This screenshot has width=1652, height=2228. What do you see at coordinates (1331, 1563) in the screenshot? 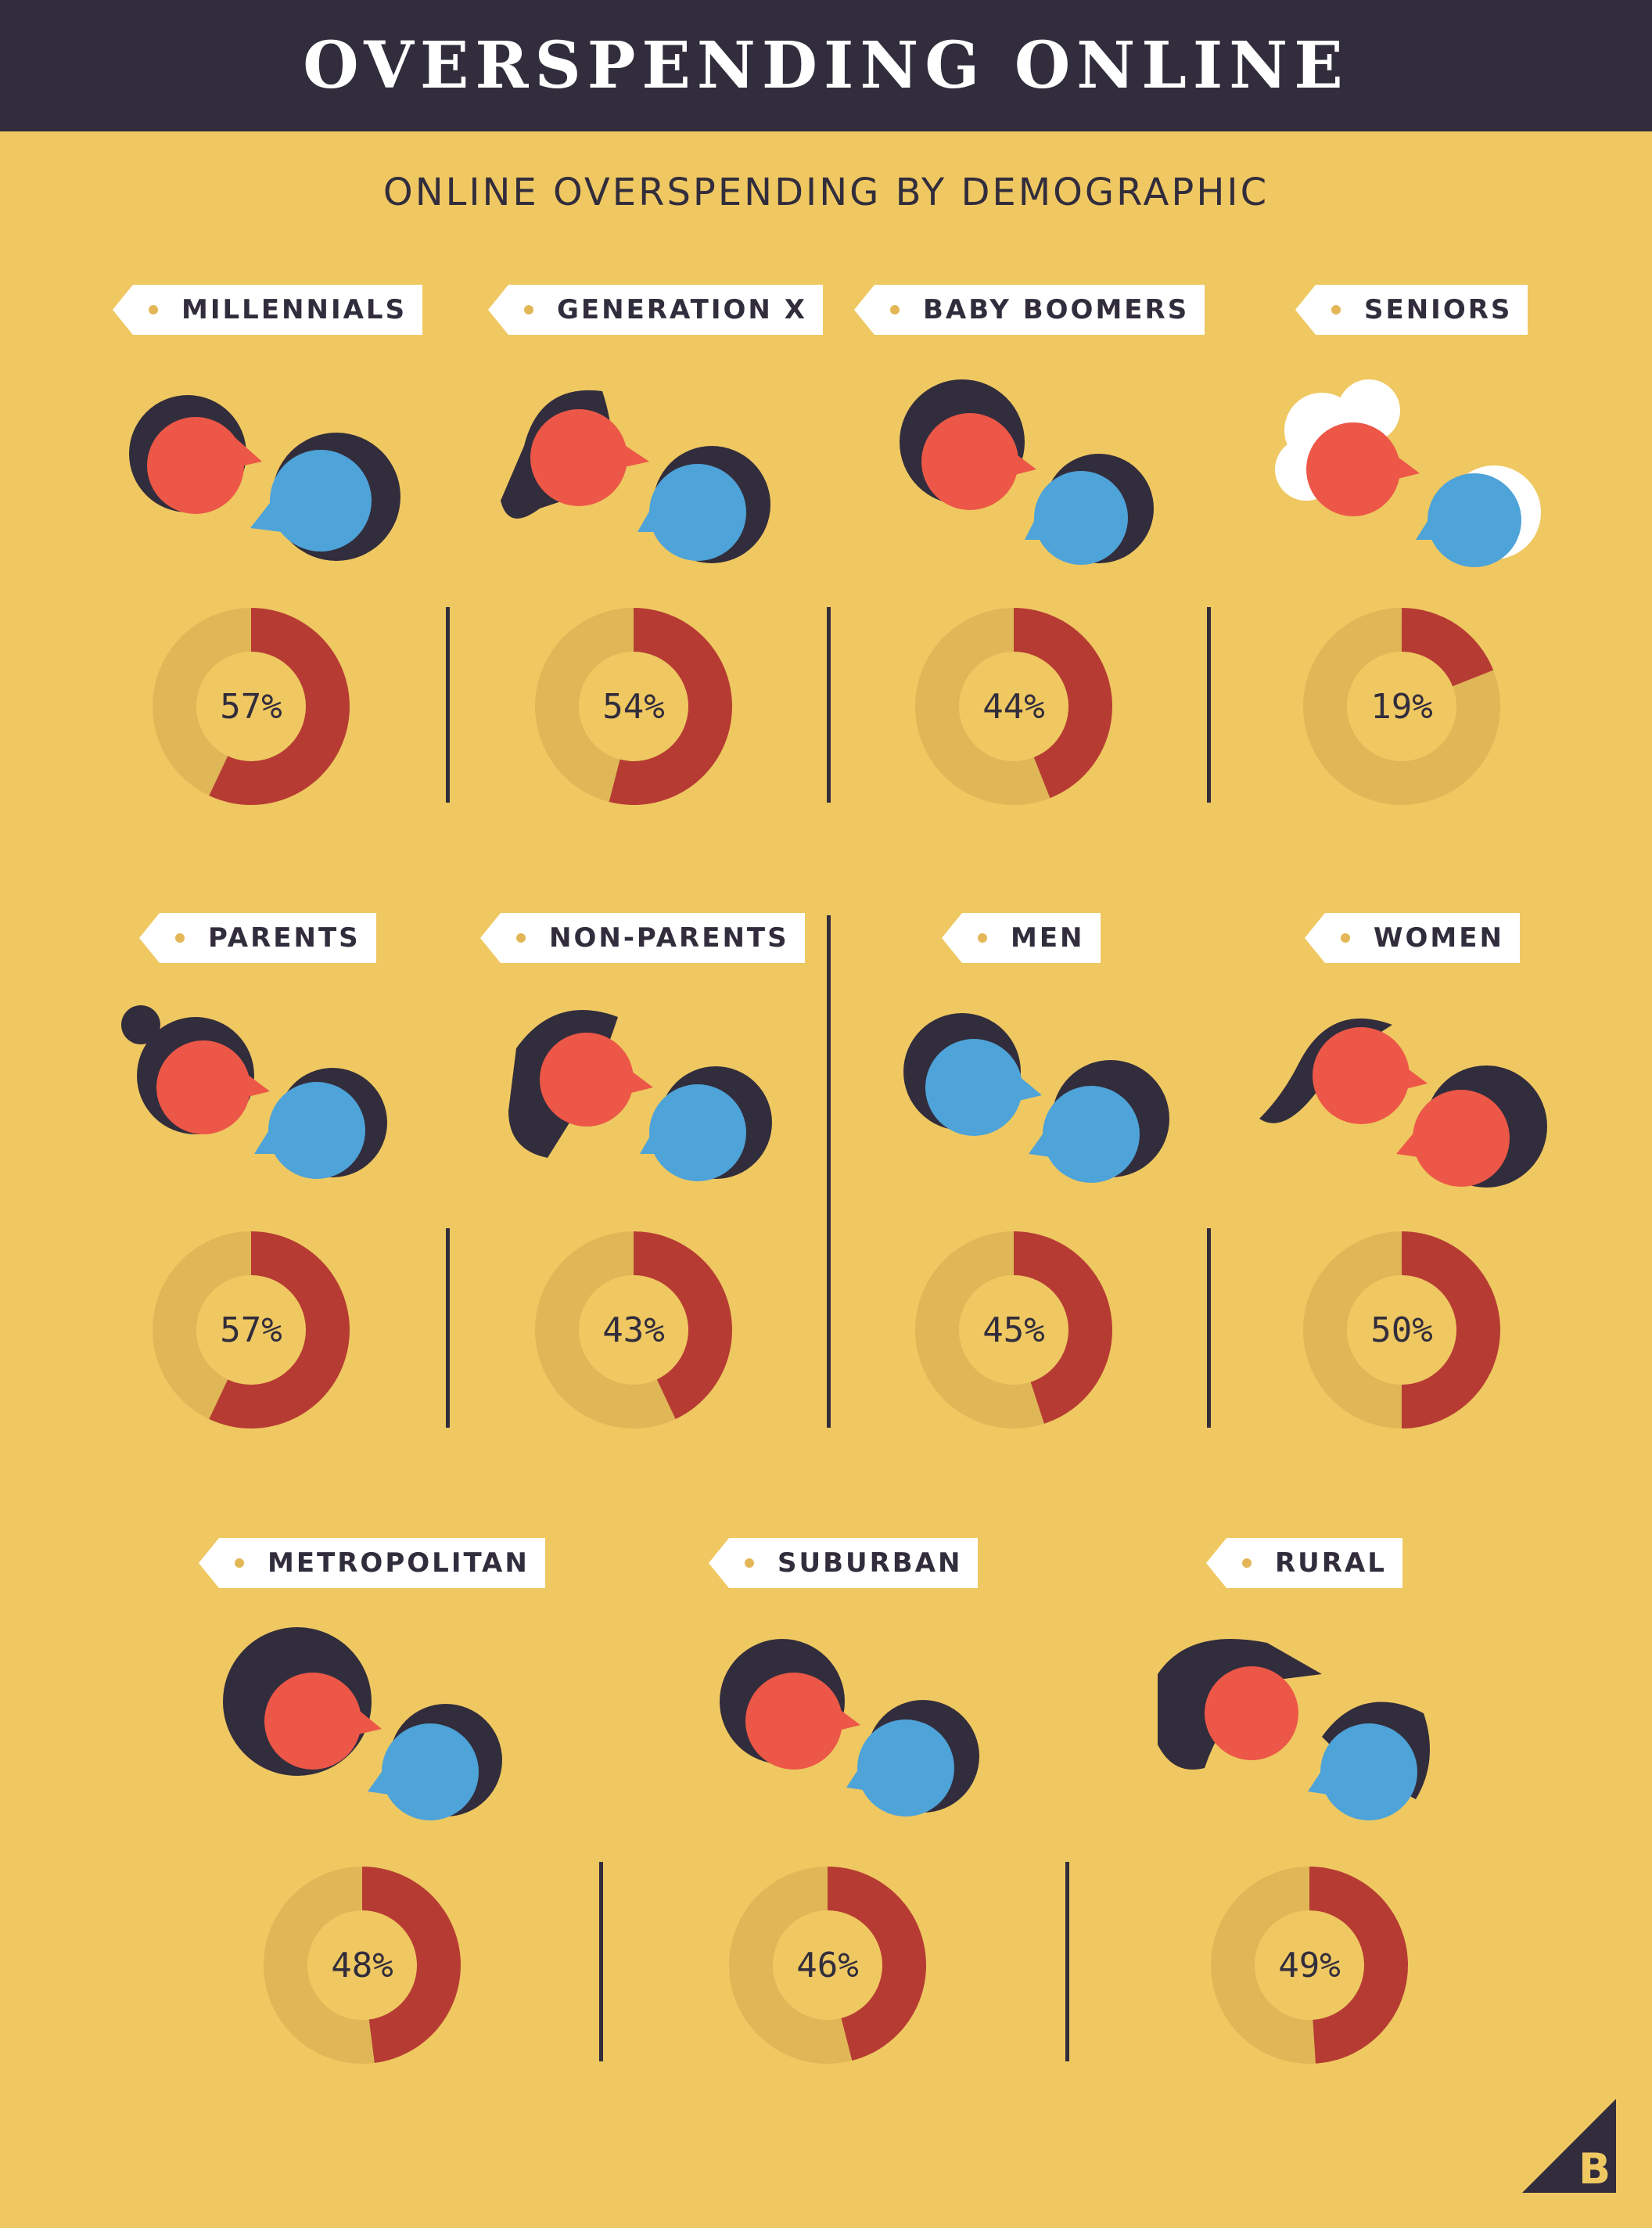
I see `tag-label: RURAL` at bounding box center [1331, 1563].